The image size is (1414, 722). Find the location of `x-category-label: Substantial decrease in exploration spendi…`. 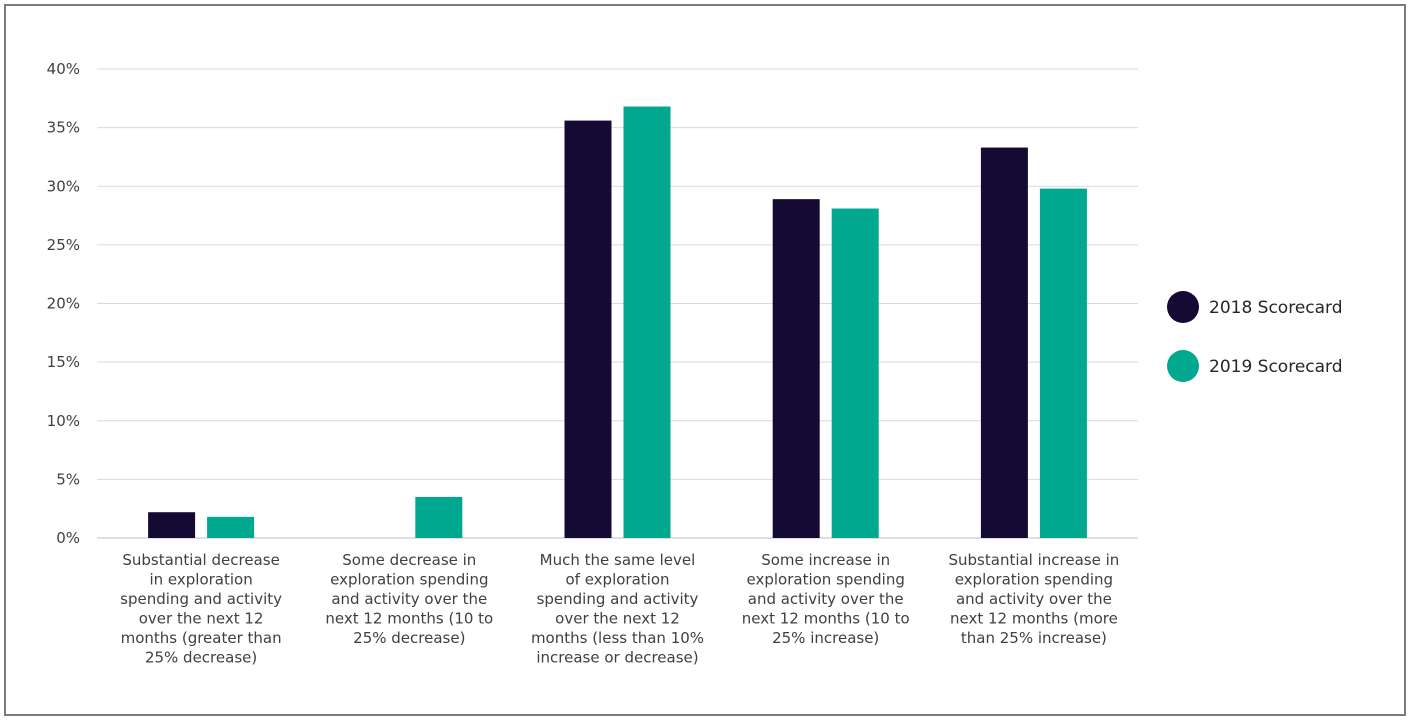

x-category-label: Substantial decrease in exploration spendi… is located at coordinates (201, 609).